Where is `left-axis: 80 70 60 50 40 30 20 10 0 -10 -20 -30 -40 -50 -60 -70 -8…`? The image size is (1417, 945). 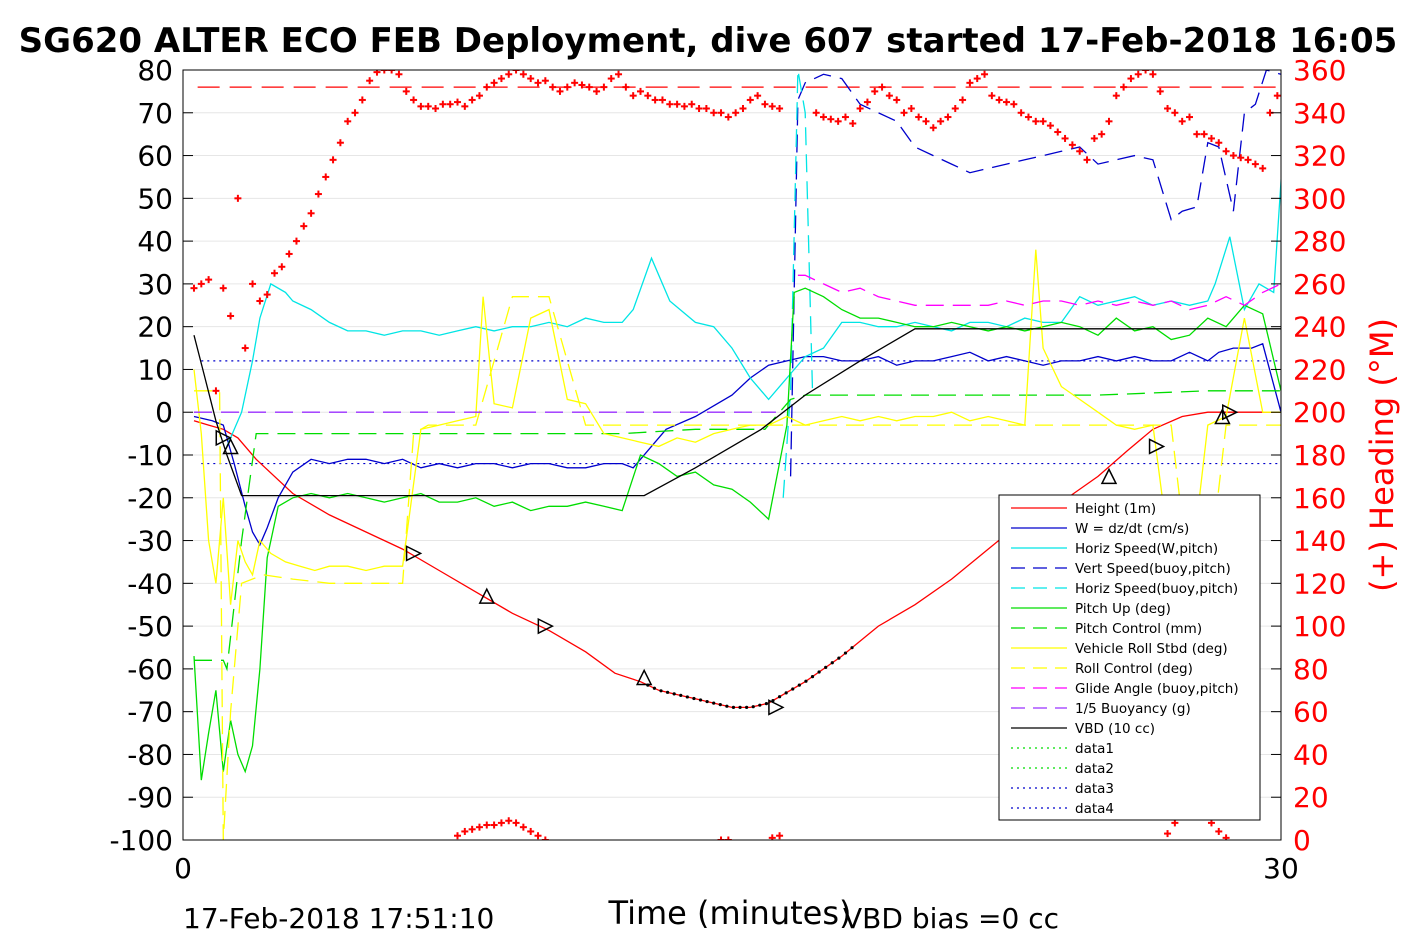 left-axis: 80 70 60 50 40 30 20 10 0 -10 -20 -30 -40 -50 -60 -70 -8… is located at coordinates (151, 455).